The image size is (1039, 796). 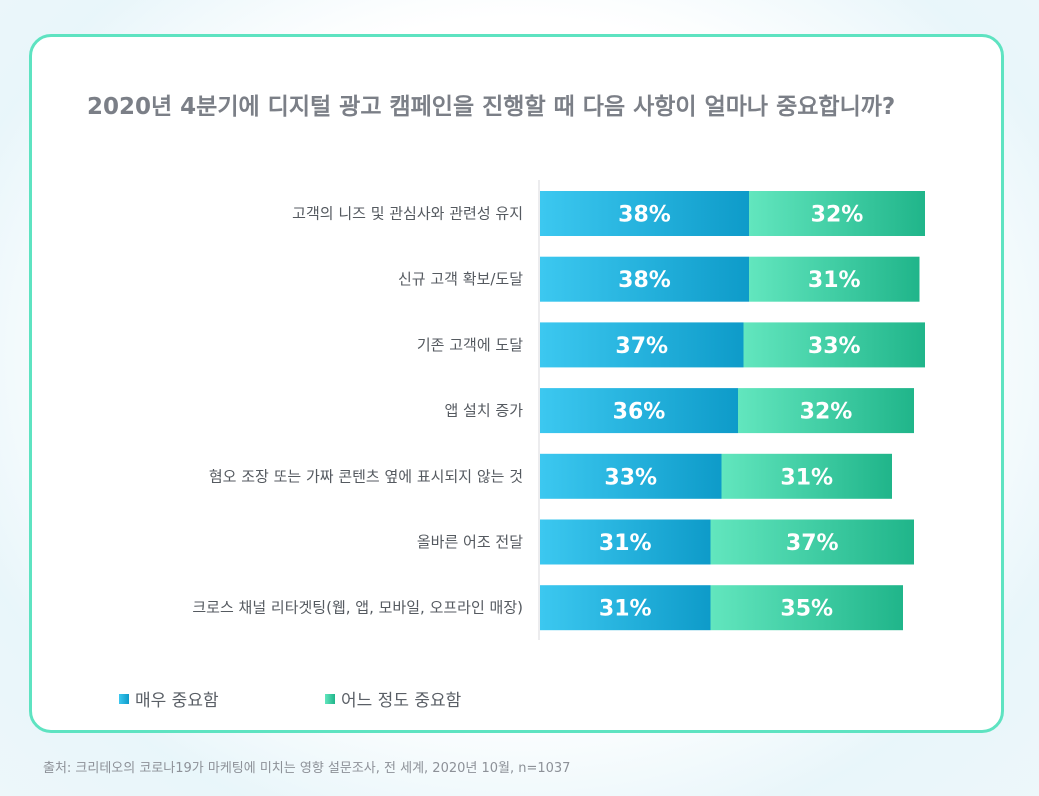 I want to click on legend-swatch-somewhat-important, so click(x=330, y=698).